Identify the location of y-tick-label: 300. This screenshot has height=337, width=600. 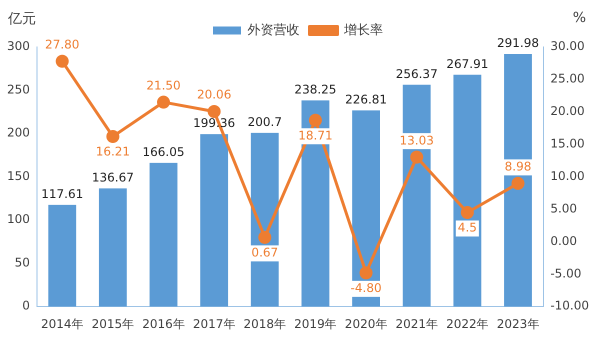
(18, 46).